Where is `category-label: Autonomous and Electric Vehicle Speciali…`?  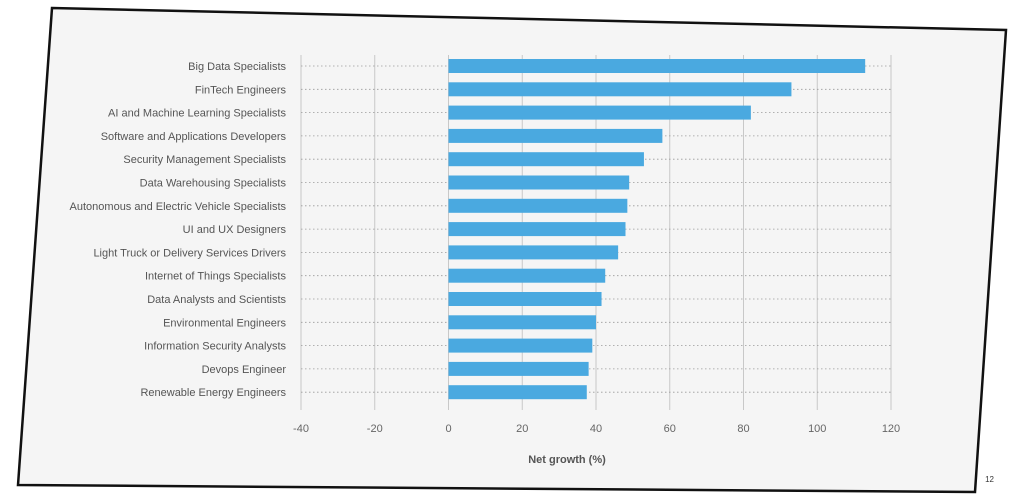 category-label: Autonomous and Electric Vehicle Speciali… is located at coordinates (178, 207).